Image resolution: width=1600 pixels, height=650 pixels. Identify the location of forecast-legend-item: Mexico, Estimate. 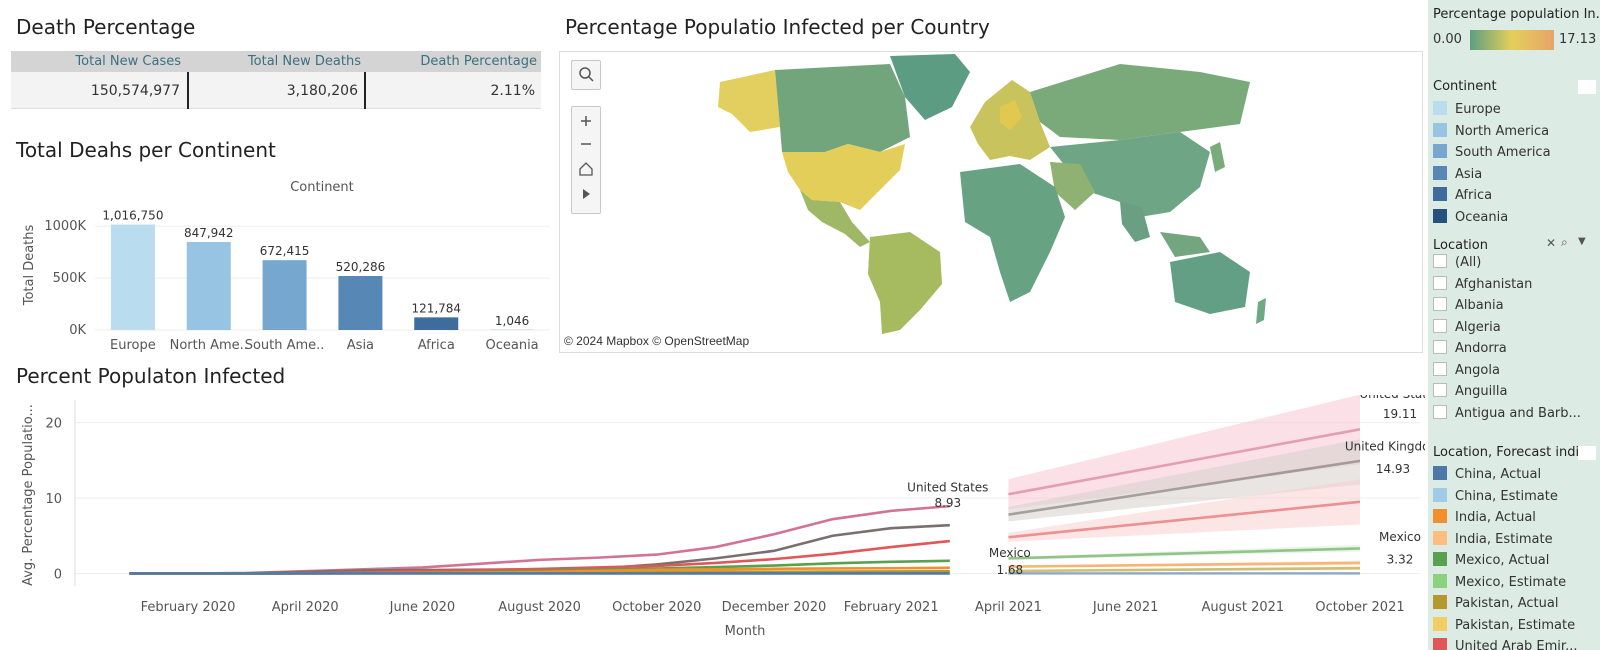
(1499, 581).